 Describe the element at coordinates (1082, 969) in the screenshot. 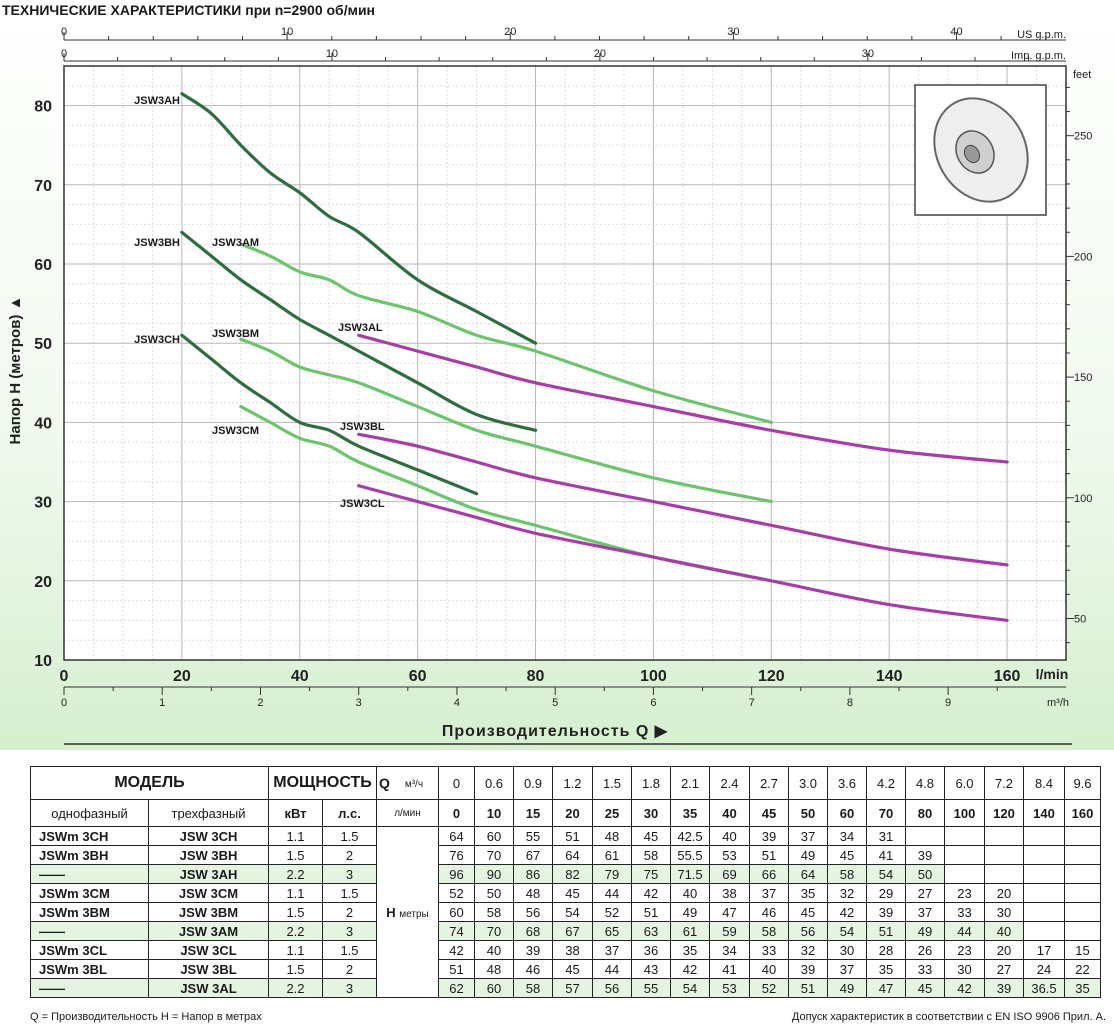

I see `head-value-cell: 22` at that location.